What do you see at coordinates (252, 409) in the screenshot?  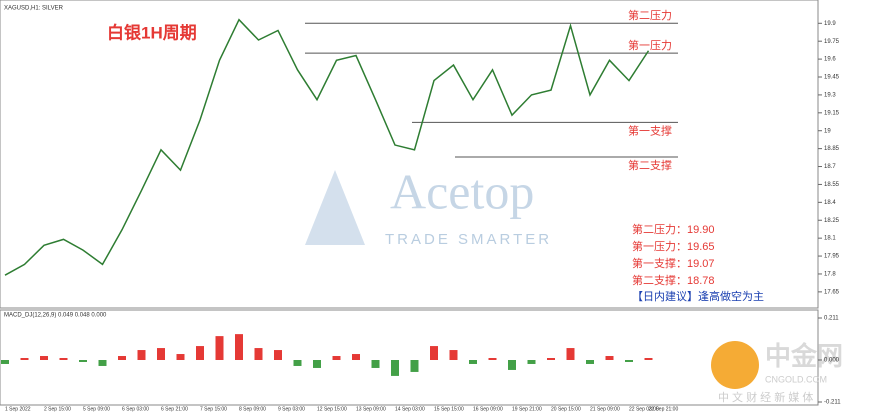 I see `x-tick-label: 8 Sep 09:00` at bounding box center [252, 409].